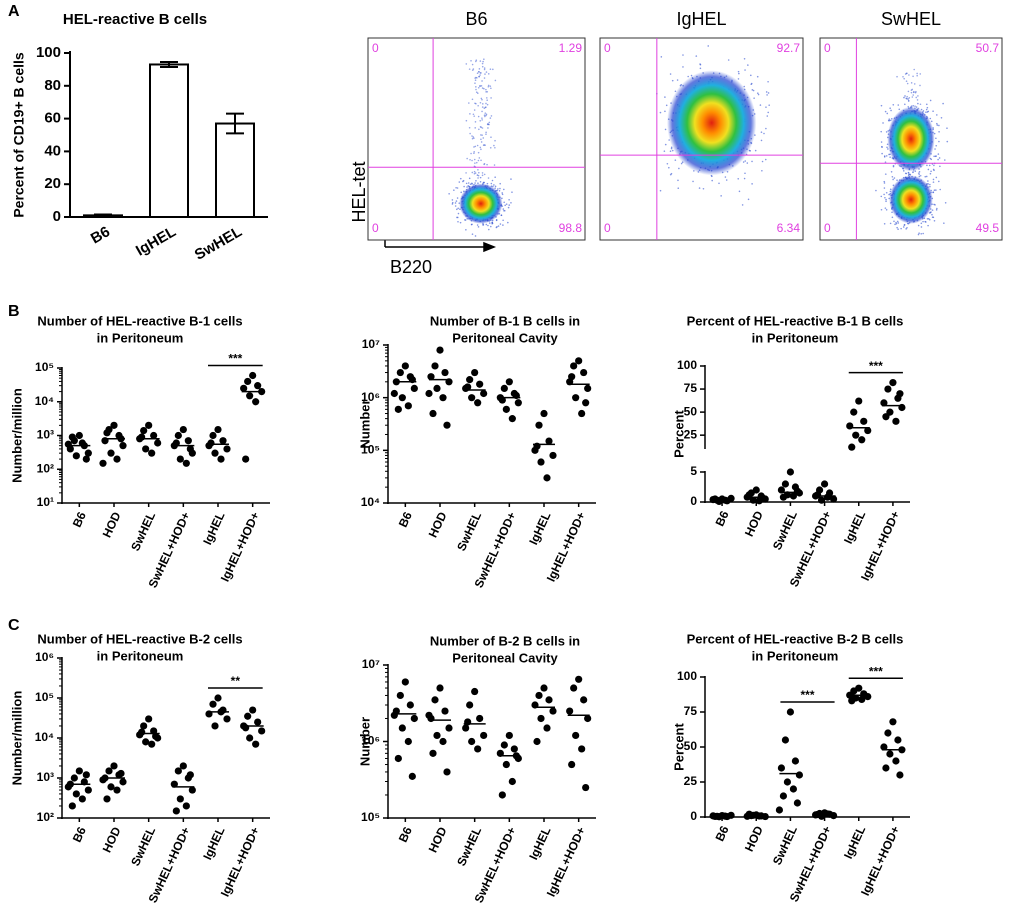 The width and height of the screenshot is (1020, 917). Describe the element at coordinates (722, 833) in the screenshot. I see `x-tick-label: B6` at that location.